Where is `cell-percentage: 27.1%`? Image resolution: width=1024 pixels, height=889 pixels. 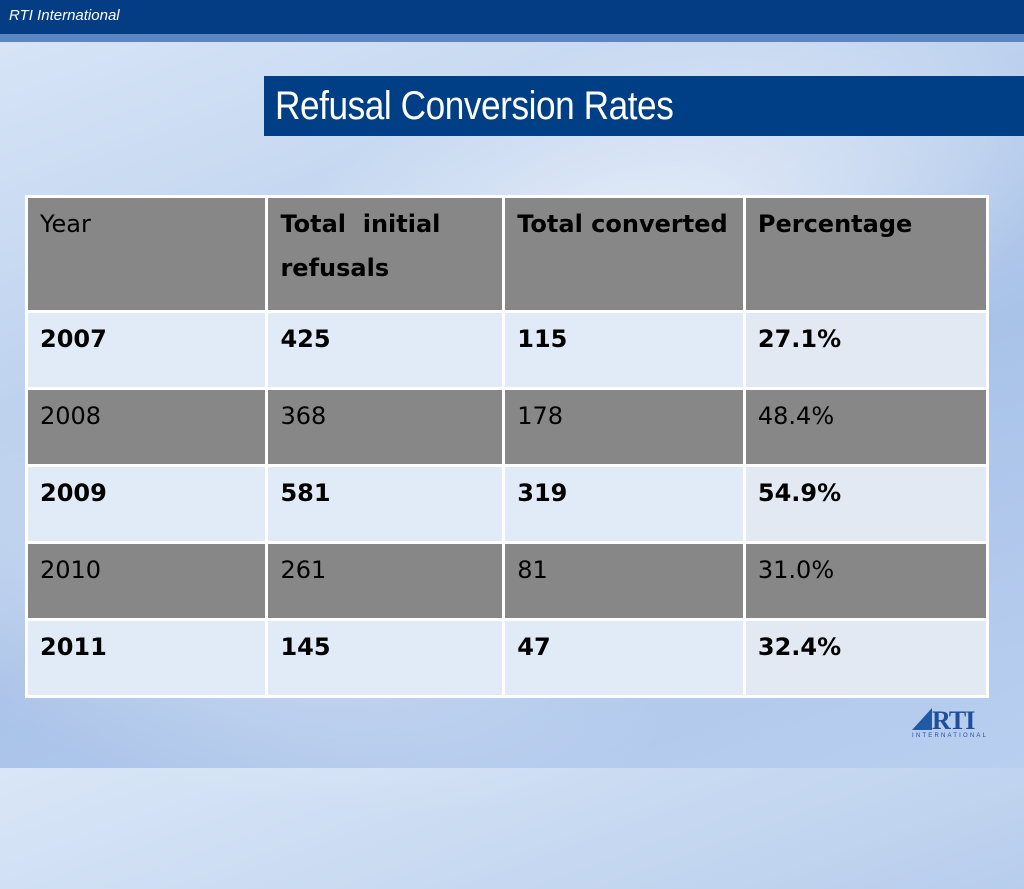 cell-percentage: 27.1% is located at coordinates (865, 350).